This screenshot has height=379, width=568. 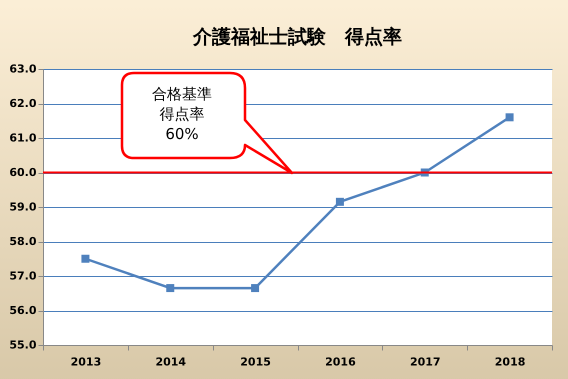 What do you see at coordinates (340, 362) in the screenshot?
I see `x-tick-label: 2016` at bounding box center [340, 362].